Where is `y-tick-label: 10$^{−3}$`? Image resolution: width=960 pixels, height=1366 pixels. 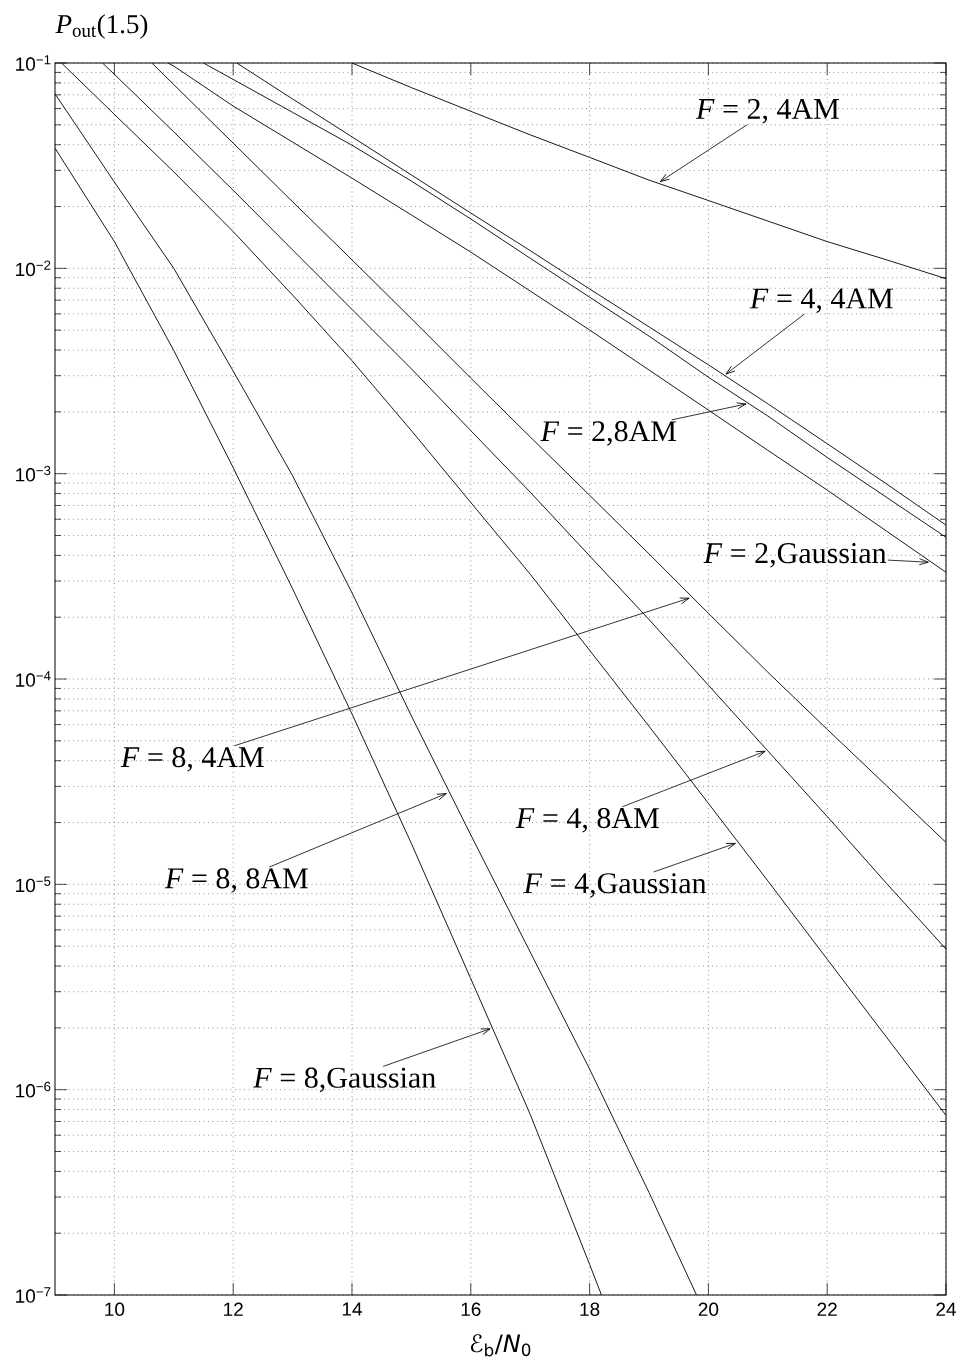
y-tick-label: 10$^{−3}$ is located at coordinates (33, 473).